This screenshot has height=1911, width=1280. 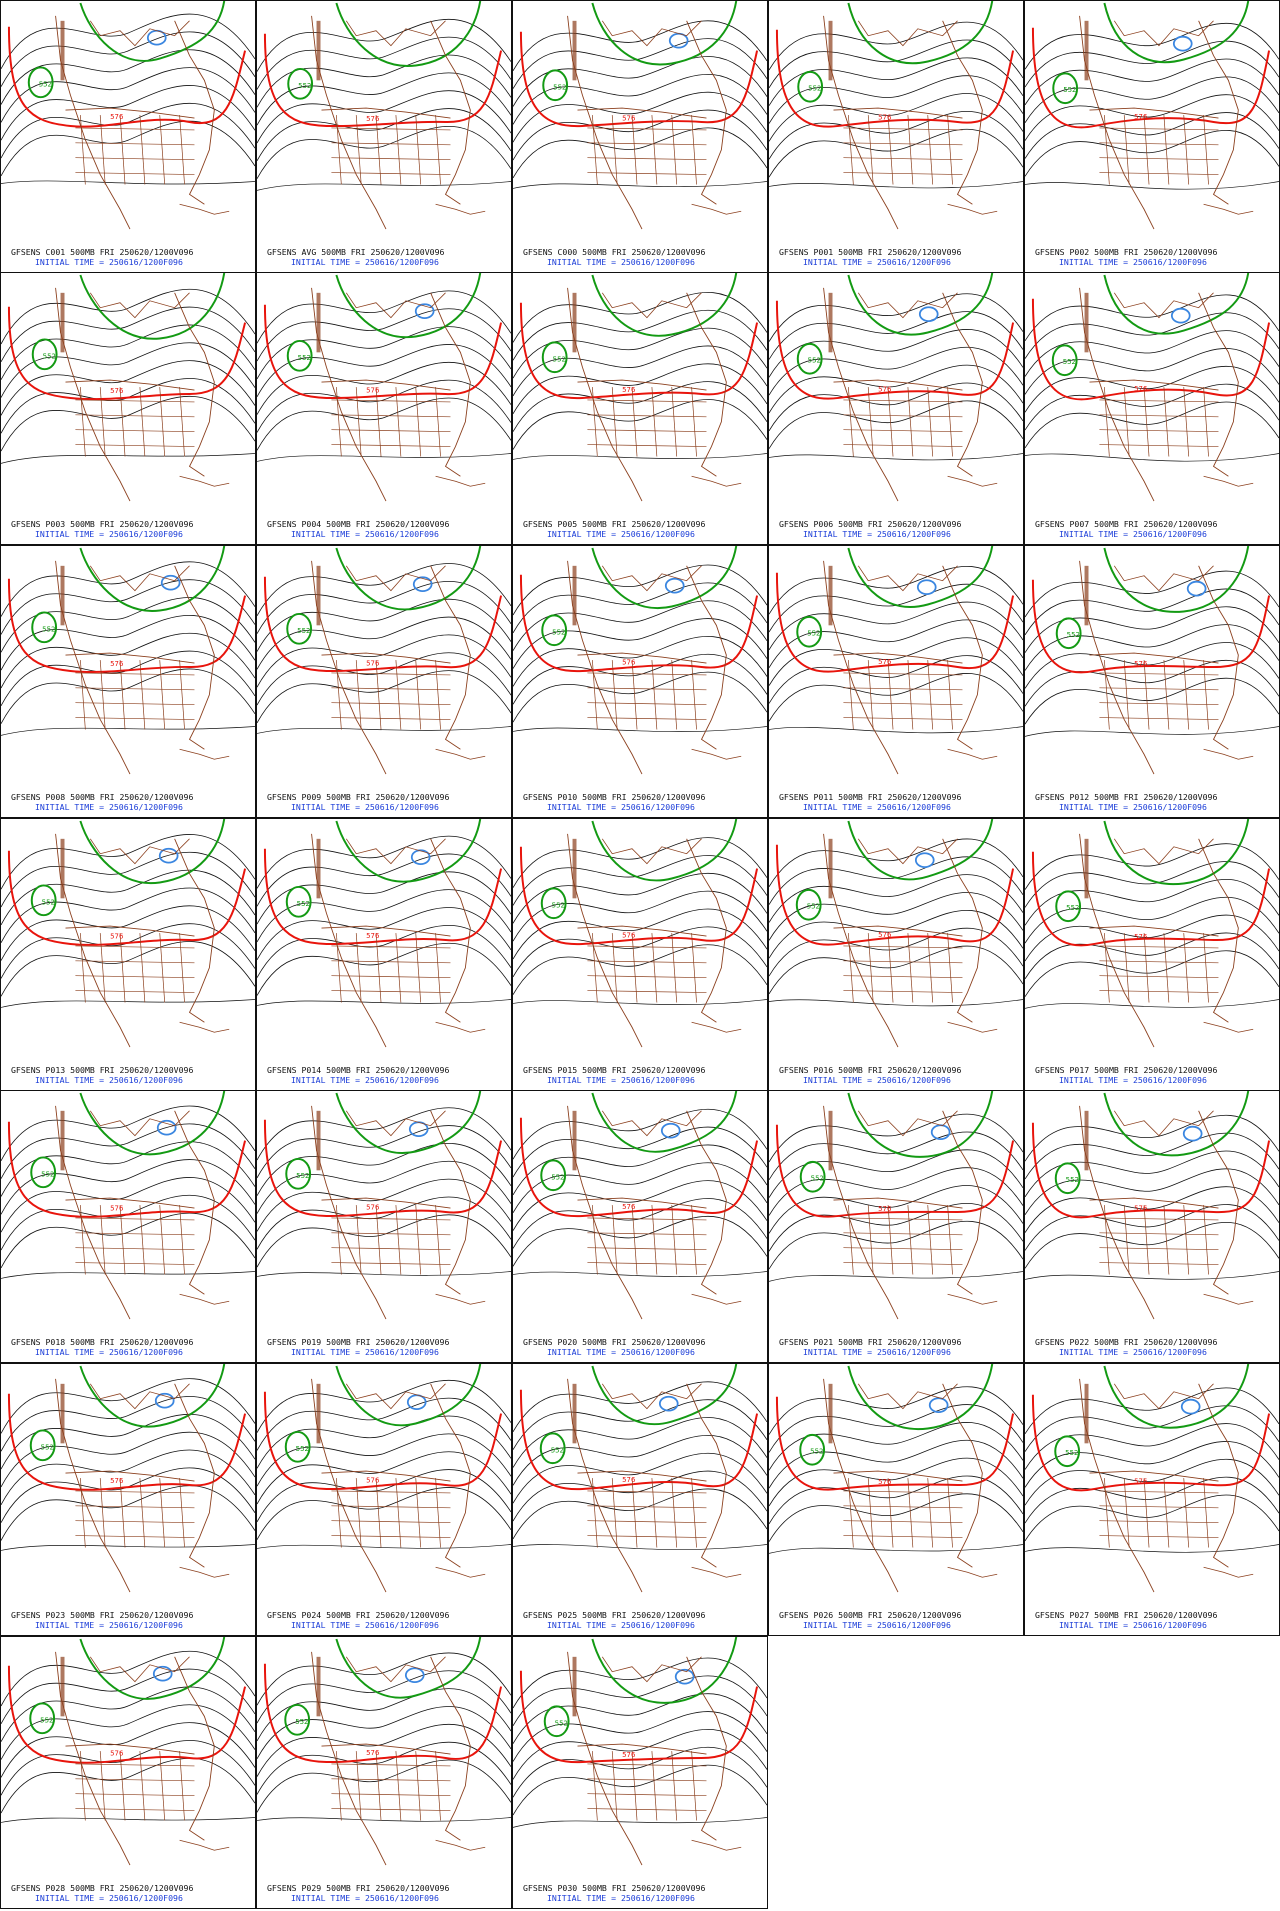 What do you see at coordinates (614, 797) in the screenshot?
I see `member-valid-label: GFSENS P010 500MB FRI 250620/1200V096` at bounding box center [614, 797].